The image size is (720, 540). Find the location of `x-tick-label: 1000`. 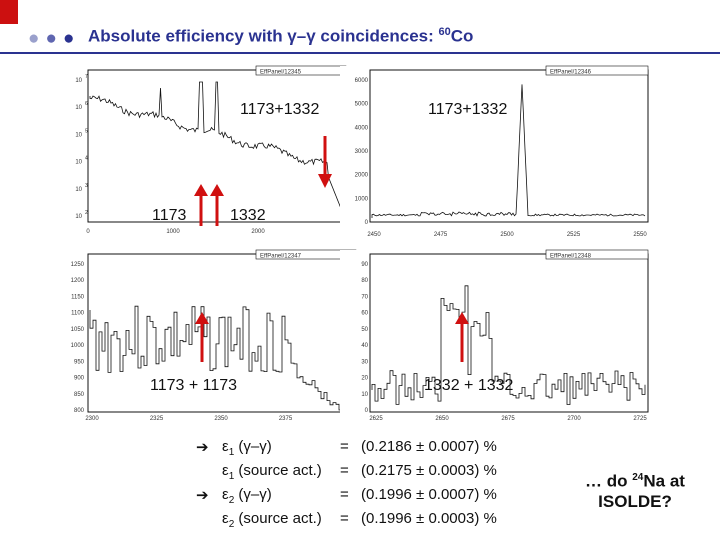

x-tick-label: 1000 is located at coordinates (173, 232).